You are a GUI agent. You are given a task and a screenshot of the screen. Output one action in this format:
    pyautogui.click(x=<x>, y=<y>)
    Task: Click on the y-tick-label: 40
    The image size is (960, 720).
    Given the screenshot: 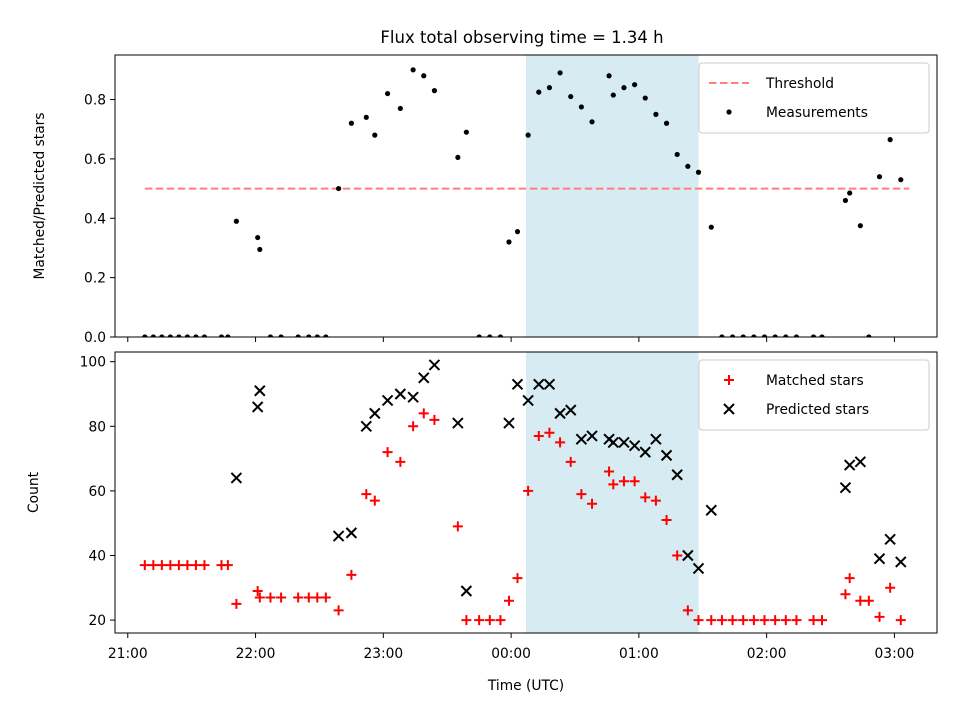 What is the action you would take?
    pyautogui.click(x=97, y=556)
    